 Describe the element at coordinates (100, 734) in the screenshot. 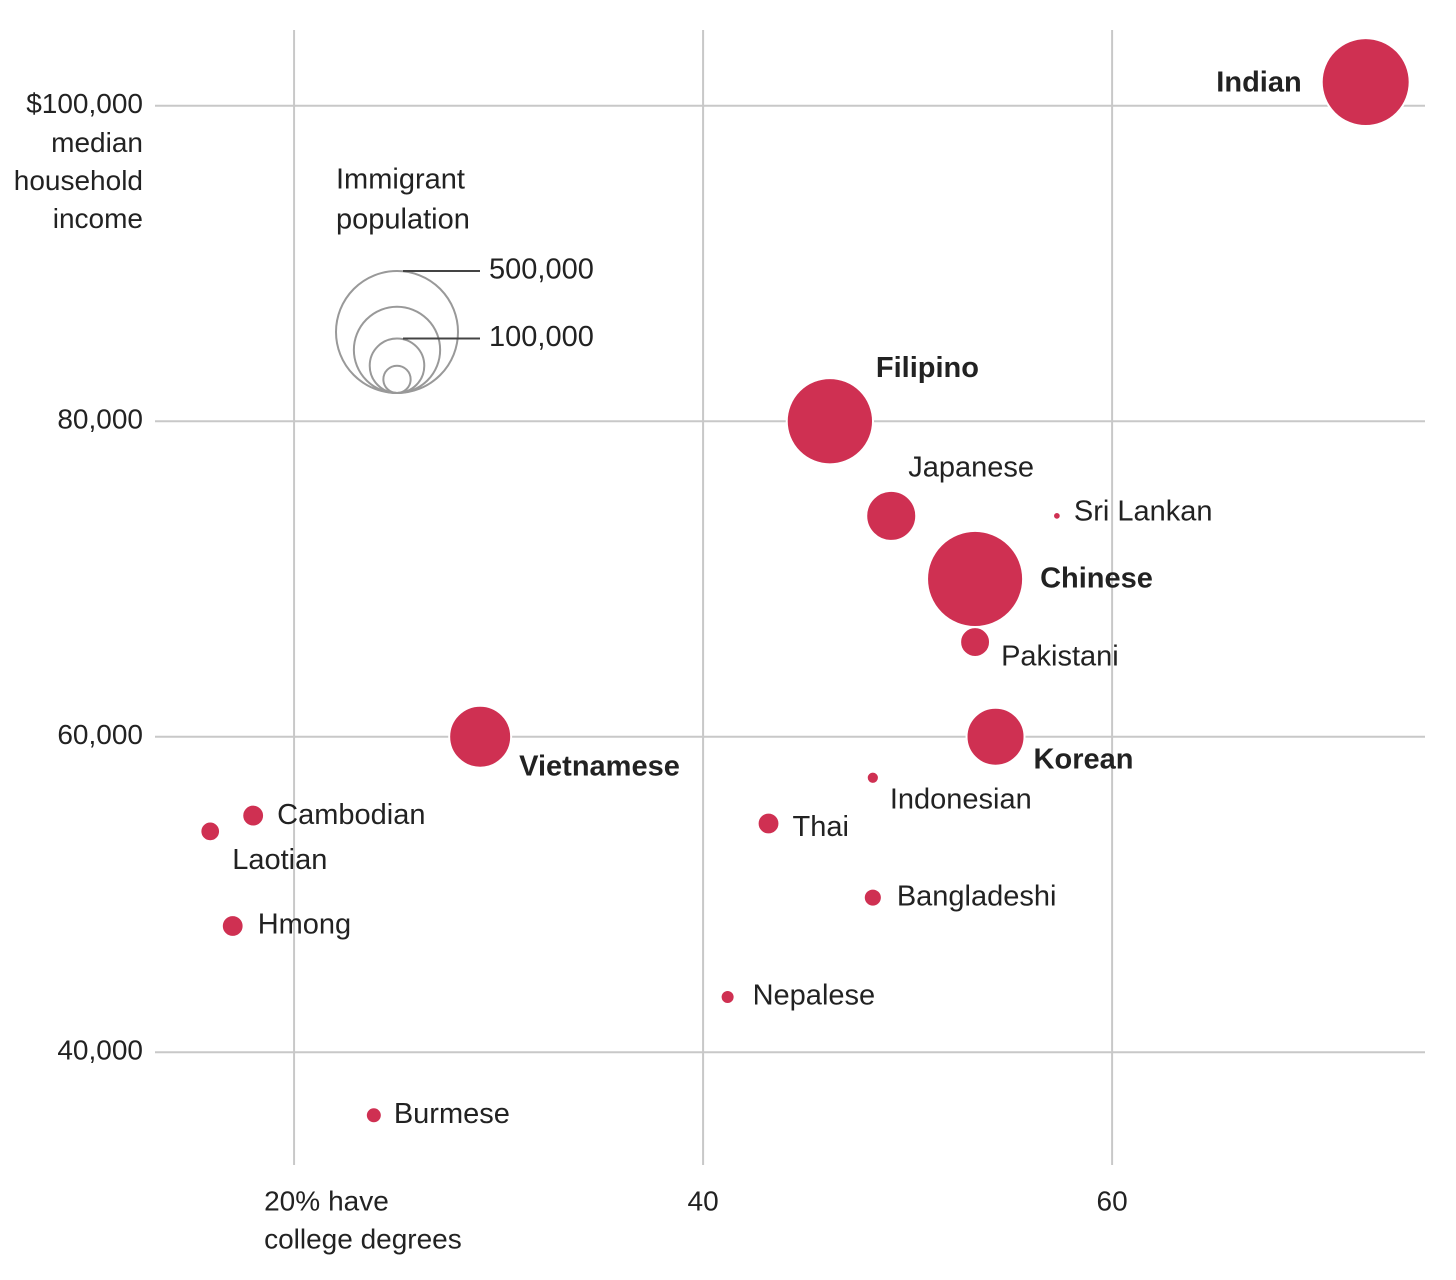

I see `y-tick-label: 60,000` at that location.